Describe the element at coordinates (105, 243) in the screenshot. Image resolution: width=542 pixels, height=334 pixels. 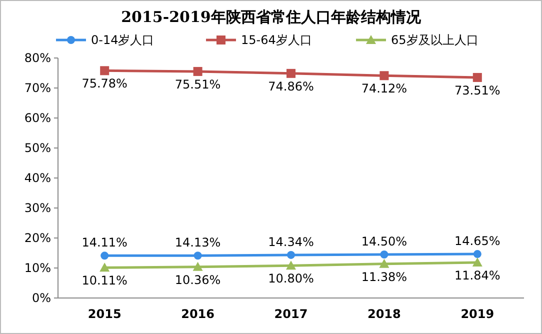
I see `data-label: 14.11%` at that location.